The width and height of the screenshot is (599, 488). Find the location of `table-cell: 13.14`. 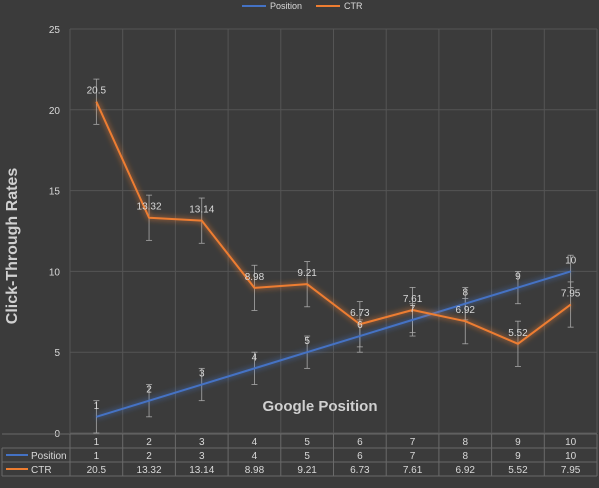

table-cell: 13.14 is located at coordinates (201, 470).